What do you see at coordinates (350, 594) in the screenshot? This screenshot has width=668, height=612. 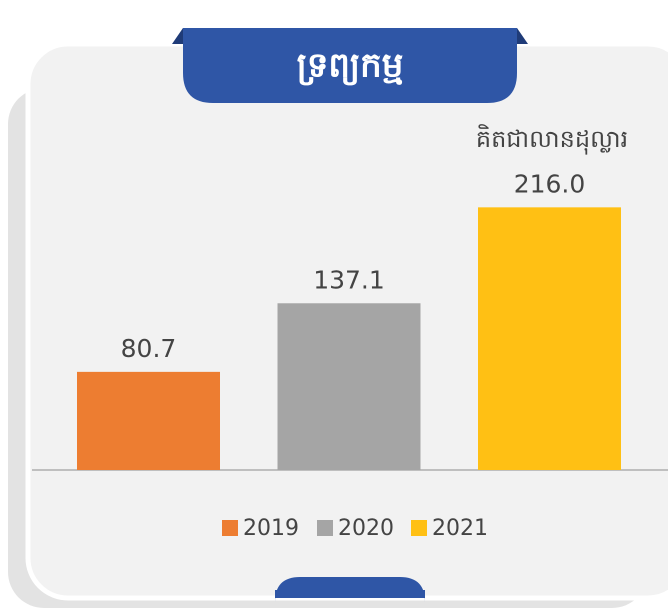 I see `bottom-tab` at bounding box center [350, 594].